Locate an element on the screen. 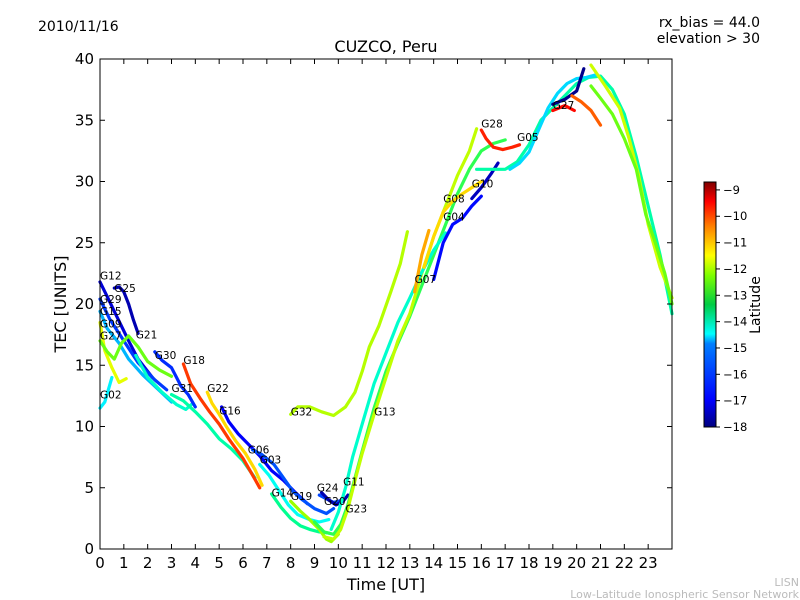 This screenshot has height=600, width=800. colorbar-tick-label--13: −13 is located at coordinates (735, 295).